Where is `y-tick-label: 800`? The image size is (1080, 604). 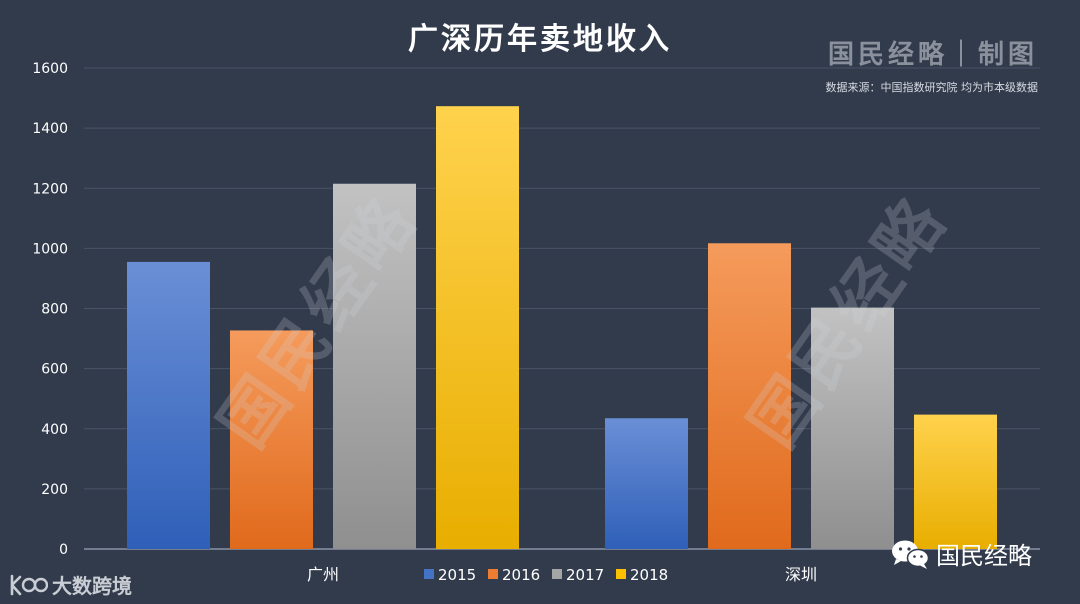
y-tick-label: 800 is located at coordinates (54, 310).